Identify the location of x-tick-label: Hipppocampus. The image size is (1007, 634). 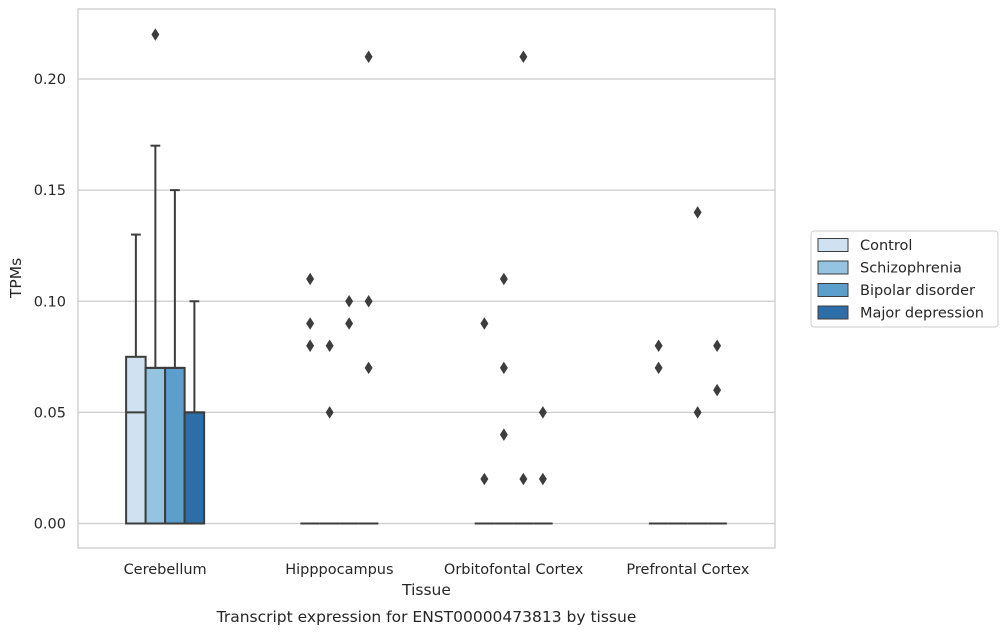
(339, 570).